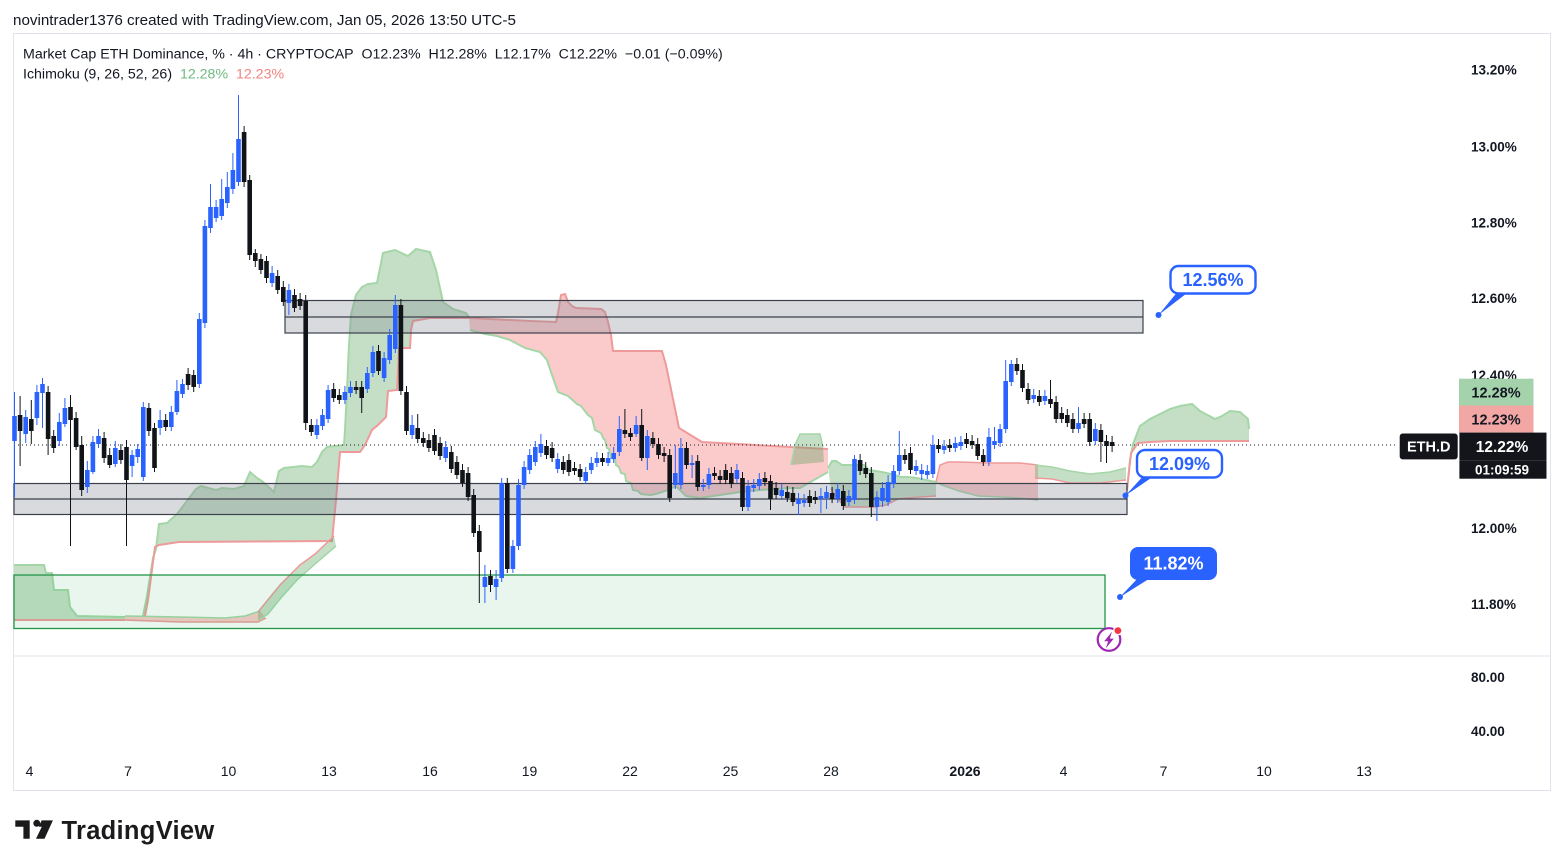 This screenshot has height=868, width=1563. Describe the element at coordinates (1493, 604) in the screenshot. I see `svg-text: 11.80%` at that location.